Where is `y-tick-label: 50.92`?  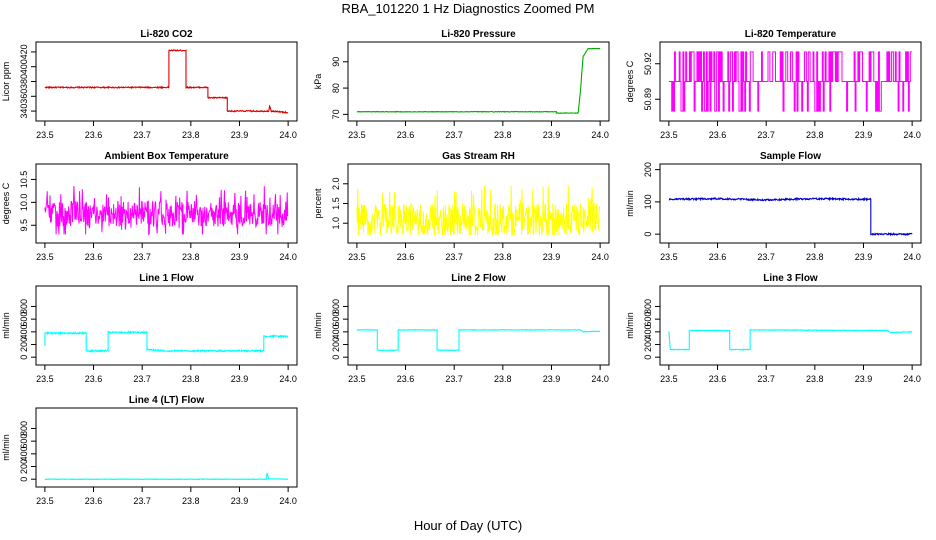 y-tick-label: 50.92 is located at coordinates (648, 63).